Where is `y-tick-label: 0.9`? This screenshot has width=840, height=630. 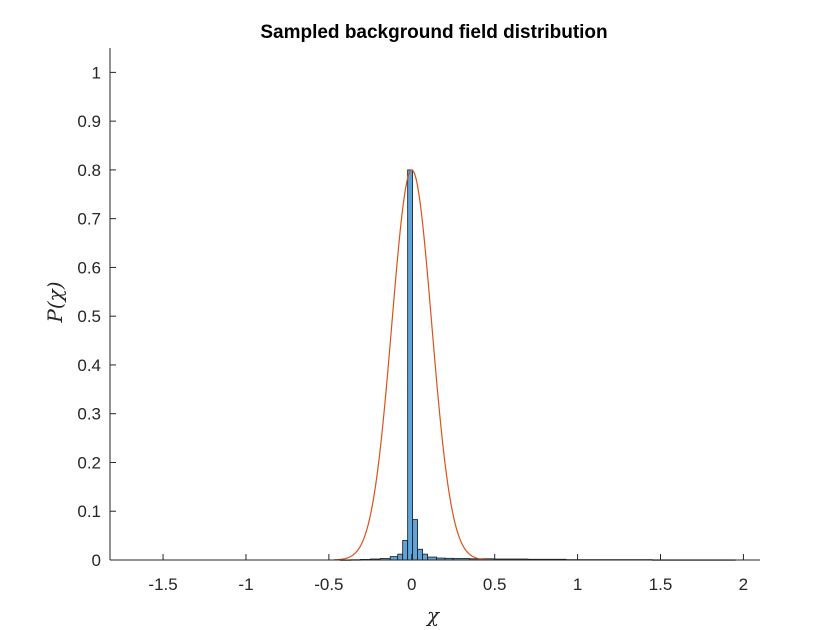 y-tick-label: 0.9 is located at coordinates (89, 121).